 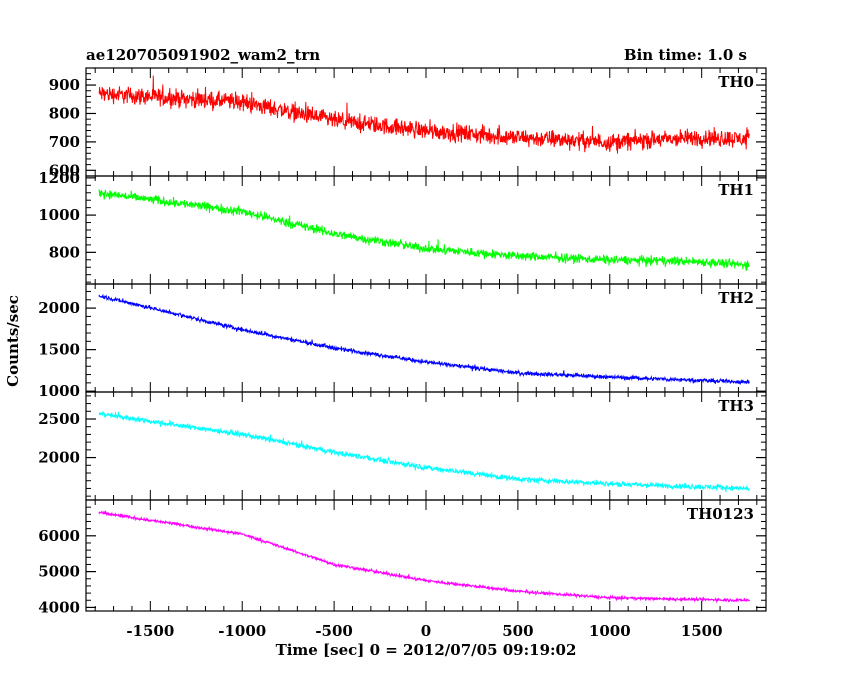 What do you see at coordinates (59, 419) in the screenshot?
I see `y-tick-label: 2500` at bounding box center [59, 419].